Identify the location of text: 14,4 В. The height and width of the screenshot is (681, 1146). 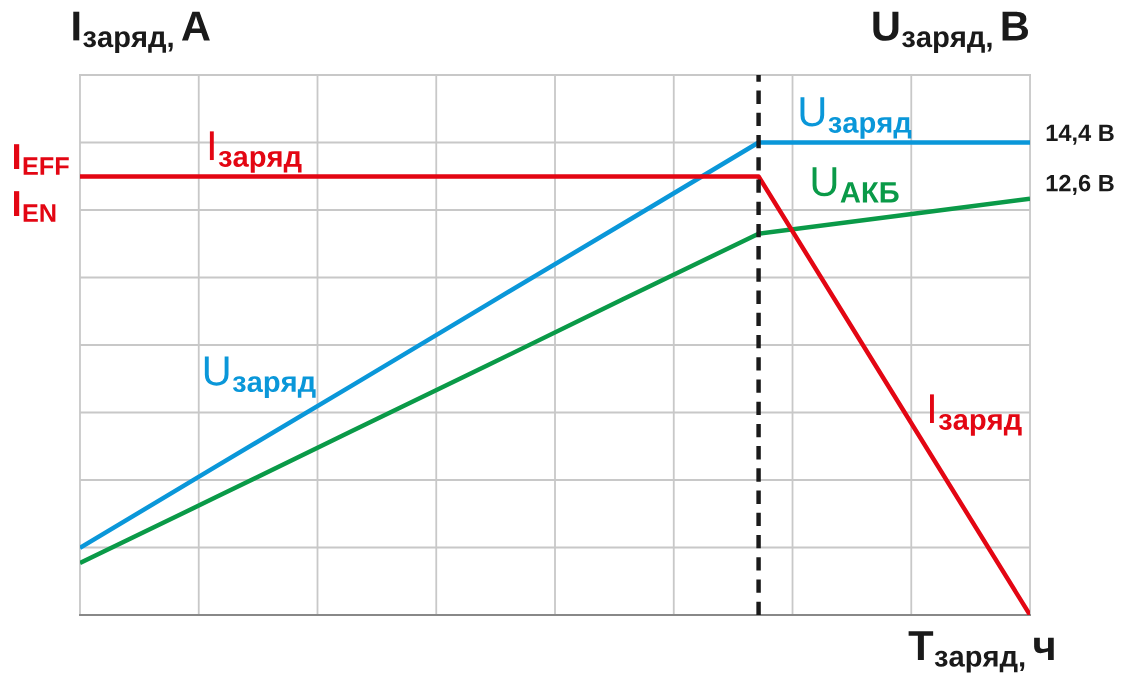
(1080, 134).